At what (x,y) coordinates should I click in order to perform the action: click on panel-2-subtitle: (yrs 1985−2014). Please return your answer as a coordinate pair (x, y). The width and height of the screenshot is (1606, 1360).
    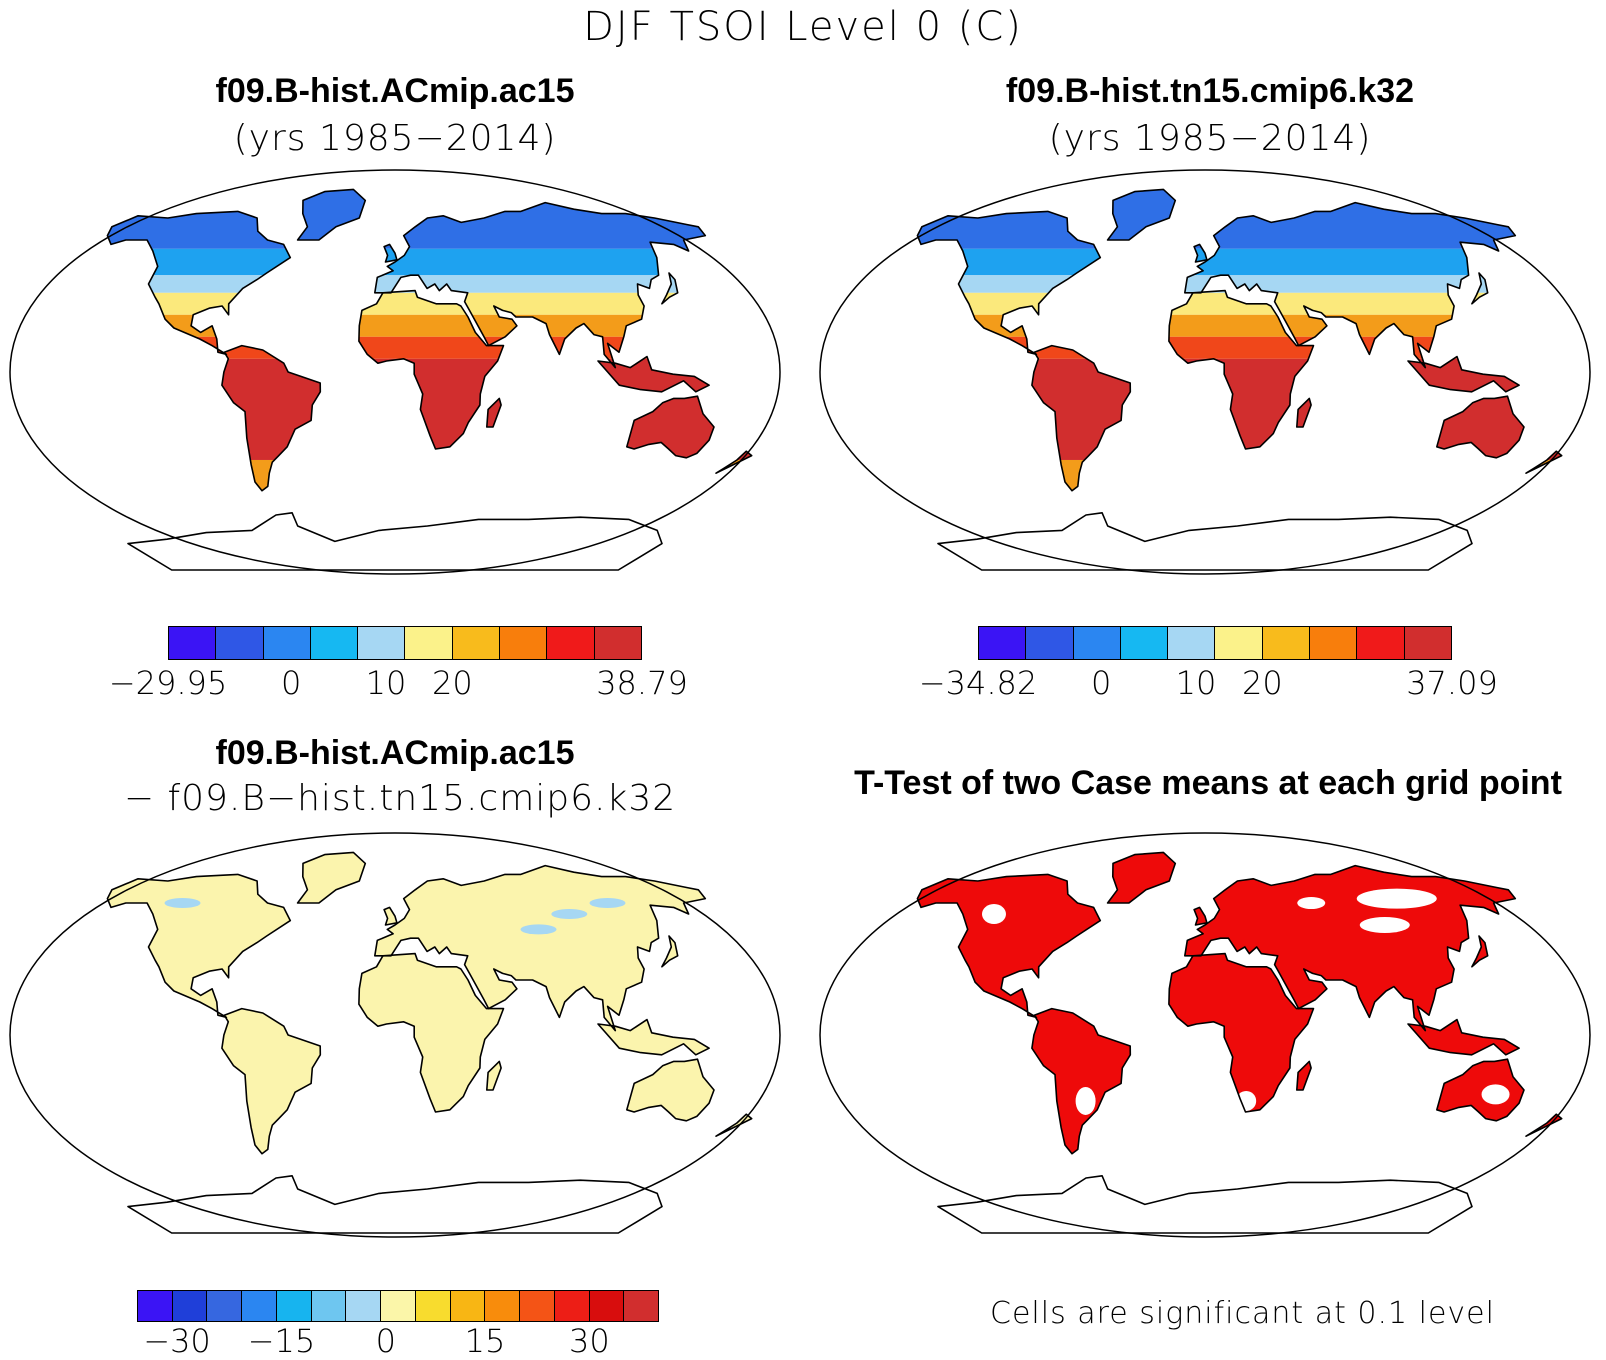
    Looking at the image, I should click on (1210, 138).